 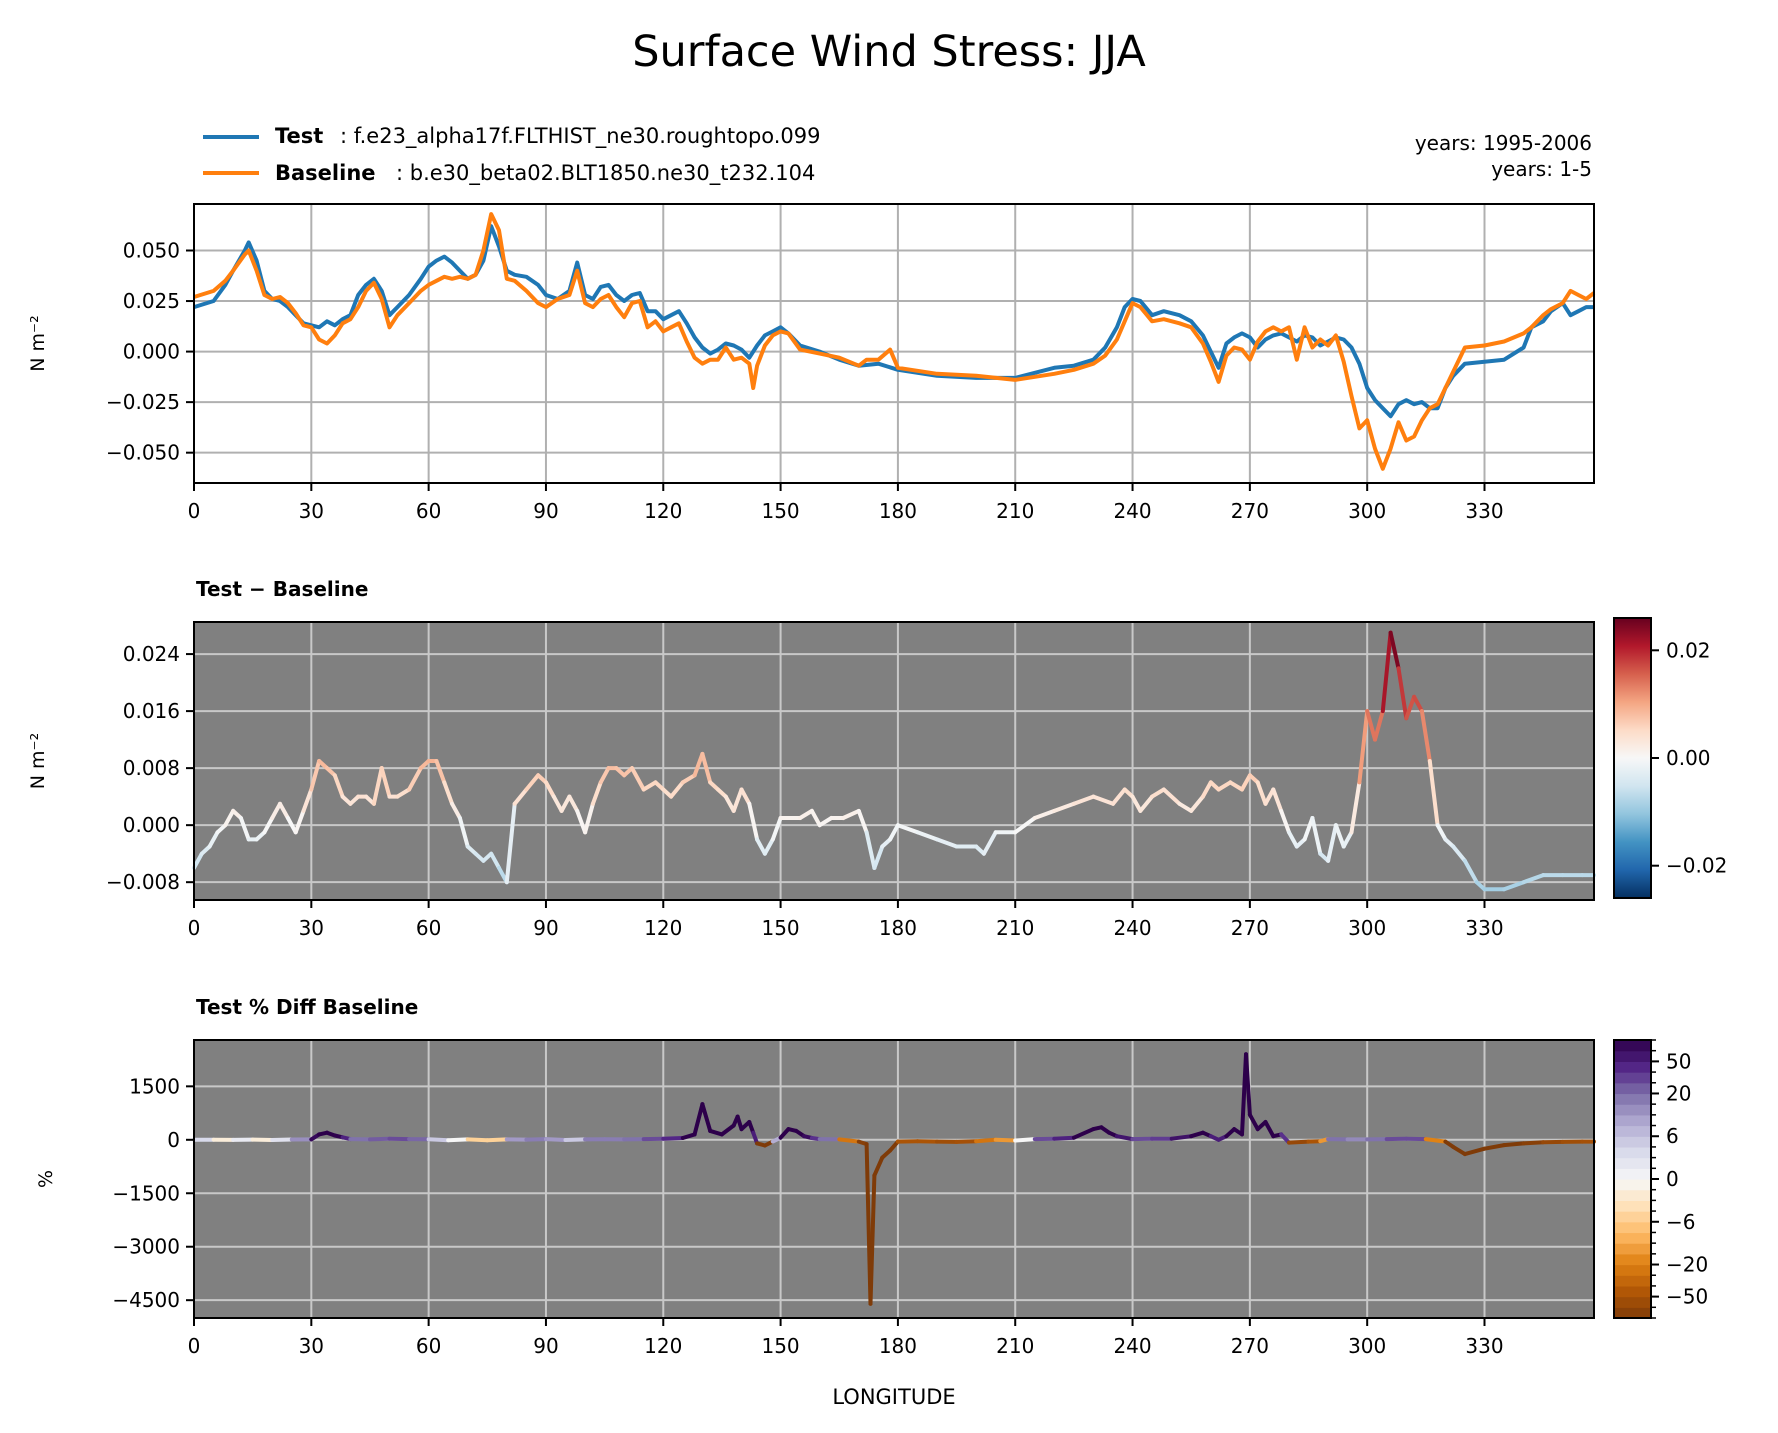 What do you see at coordinates (282, 589) in the screenshot?
I see `panel-title: Test − Baseline` at bounding box center [282, 589].